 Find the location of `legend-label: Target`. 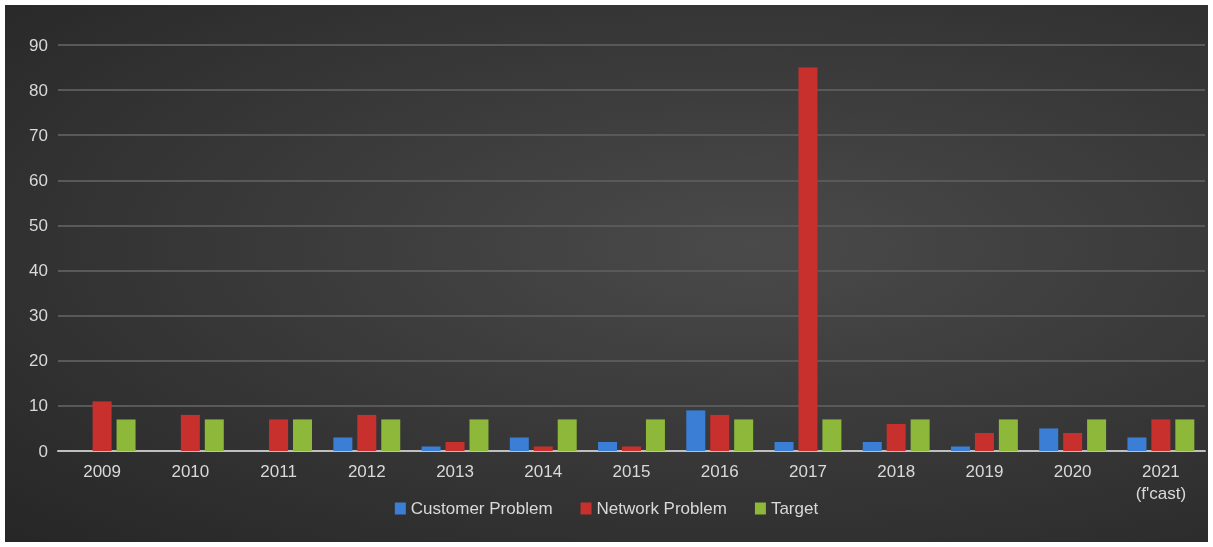

legend-label: Target is located at coordinates (794, 508).